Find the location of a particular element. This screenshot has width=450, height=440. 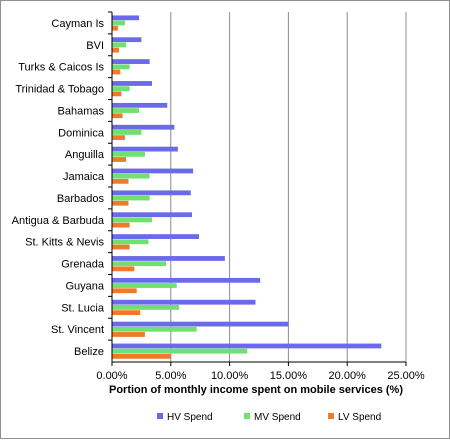

category-label: Dominica is located at coordinates (81, 133).